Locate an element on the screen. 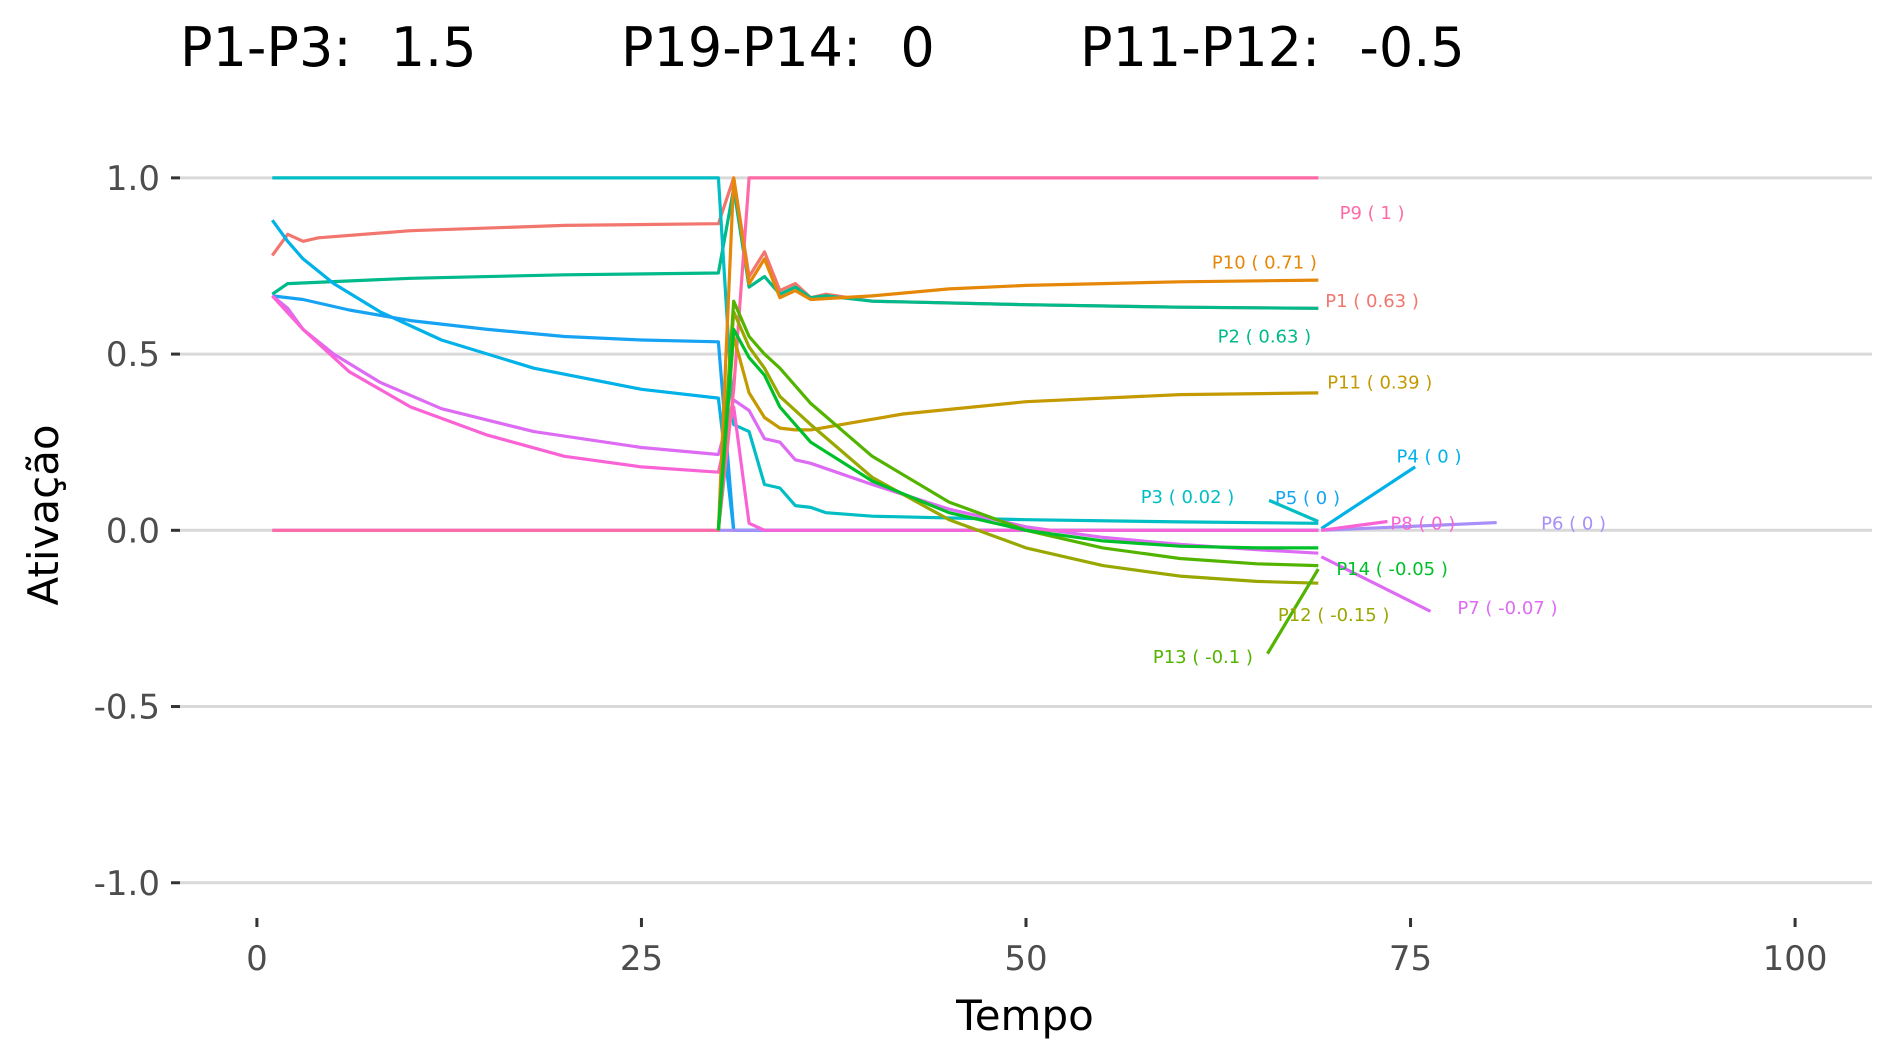 Image resolution: width=1889 pixels, height=1062 pixels. series-line-p7 is located at coordinates (795, 424).